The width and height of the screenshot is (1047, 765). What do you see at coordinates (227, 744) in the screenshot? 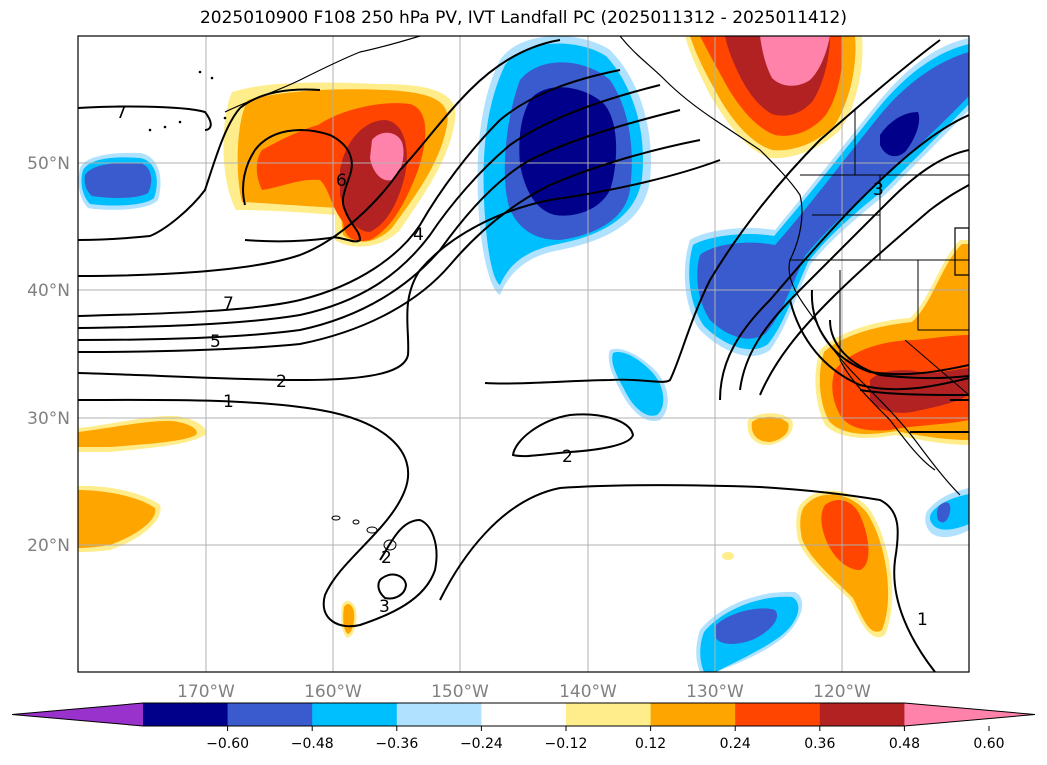
I see `colorbar-tick-label: −0.60` at bounding box center [227, 744].